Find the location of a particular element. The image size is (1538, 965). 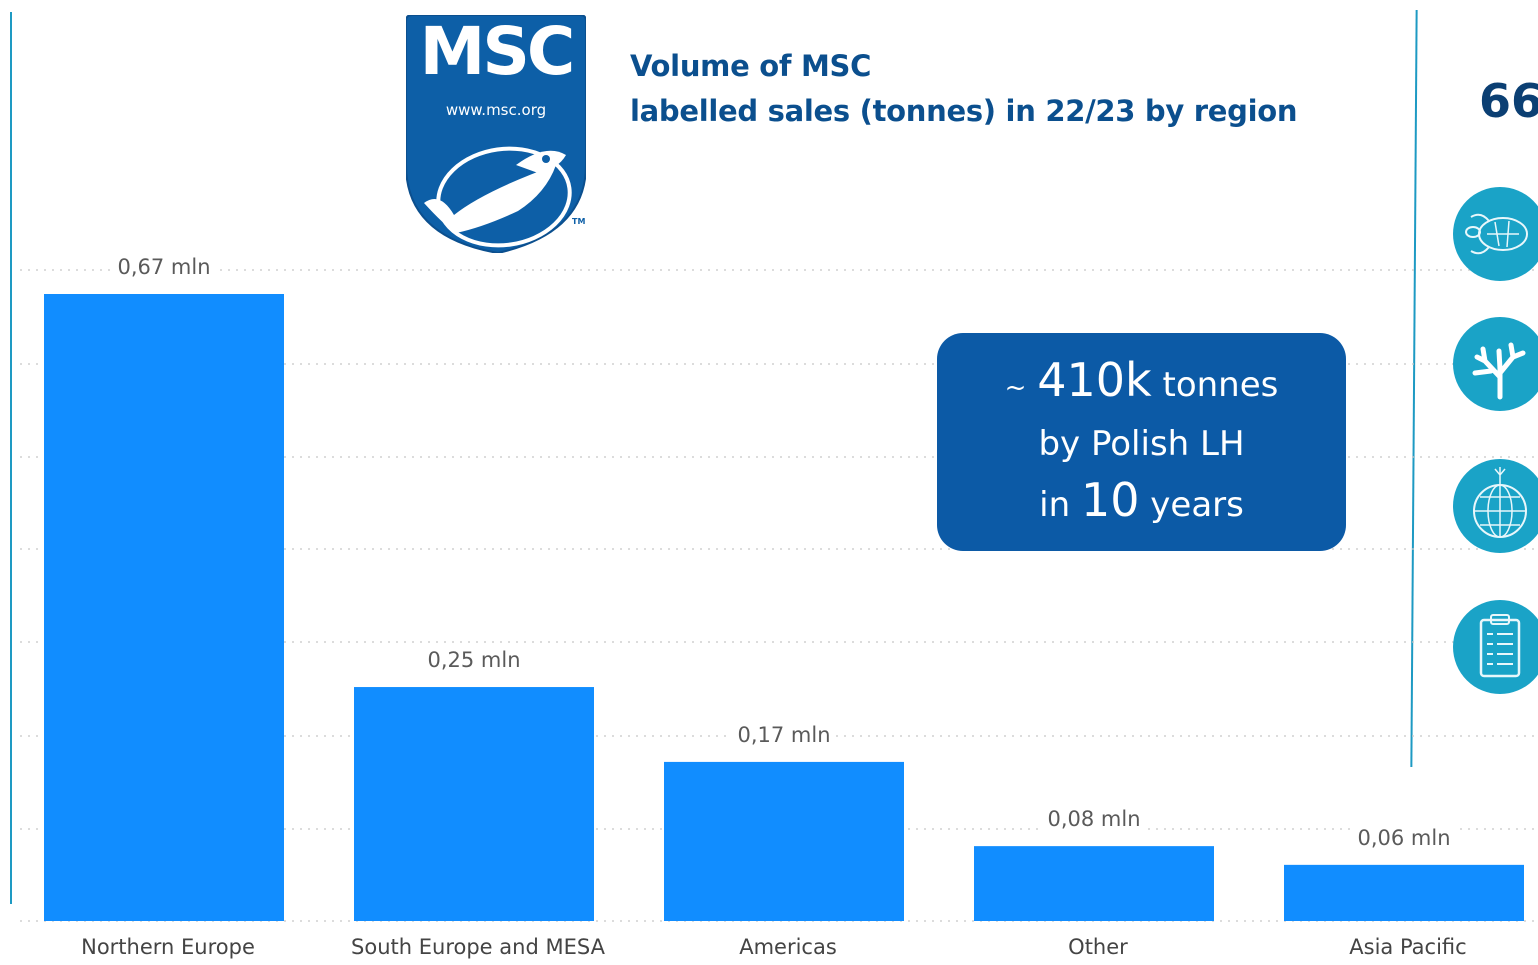

bar-asia-pacific is located at coordinates (1404, 892).